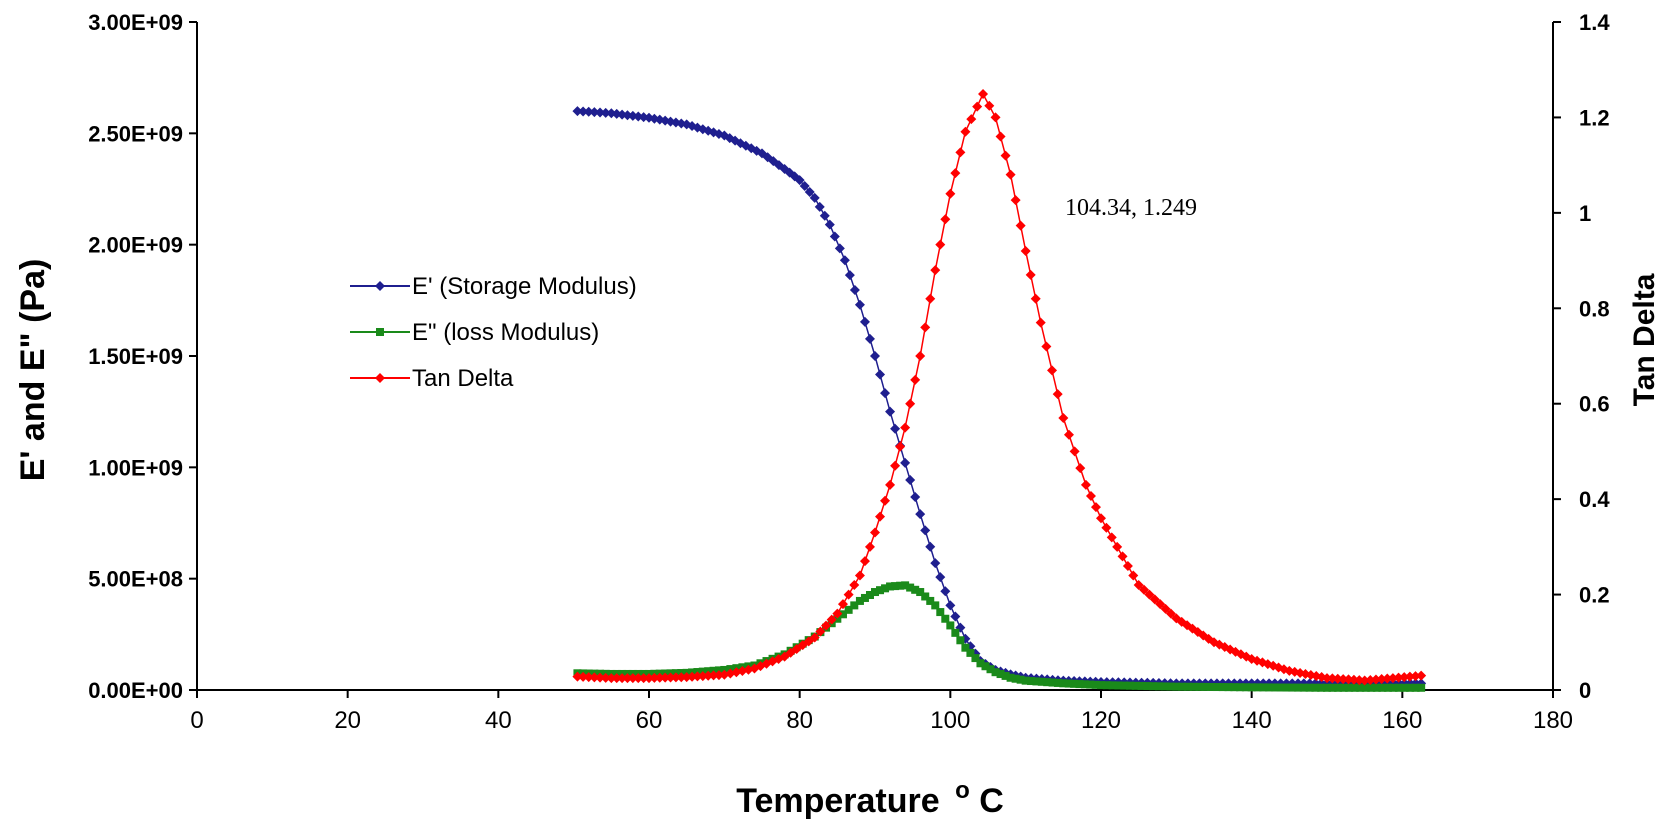 The height and width of the screenshot is (824, 1680). What do you see at coordinates (135, 245) in the screenshot?
I see `y-left-tick-label: 2.00E+09` at bounding box center [135, 245].